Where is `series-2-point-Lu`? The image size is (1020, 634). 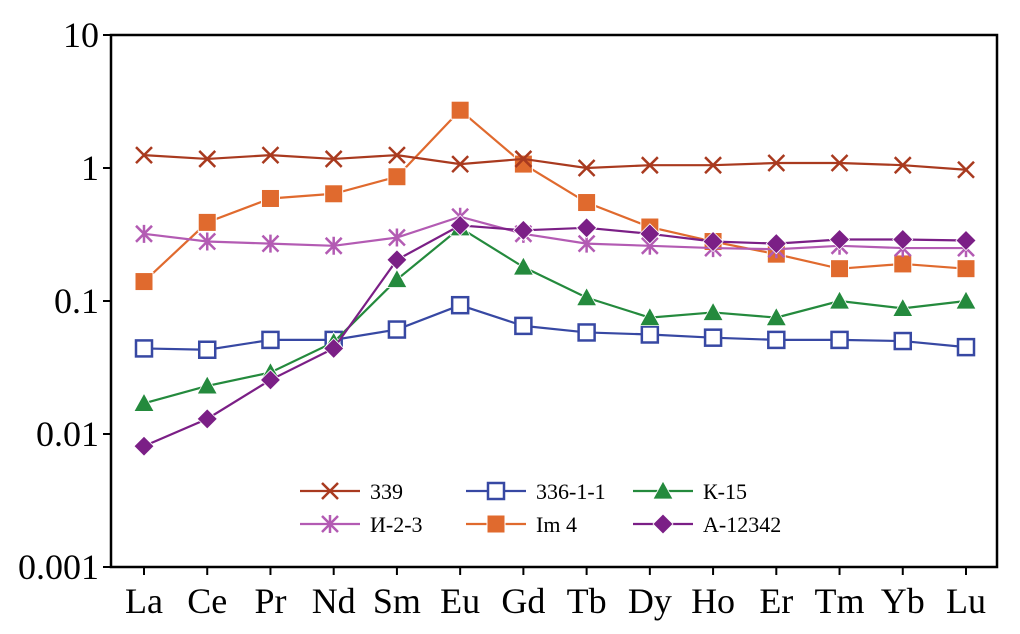
series-2-point-Lu is located at coordinates (966, 300).